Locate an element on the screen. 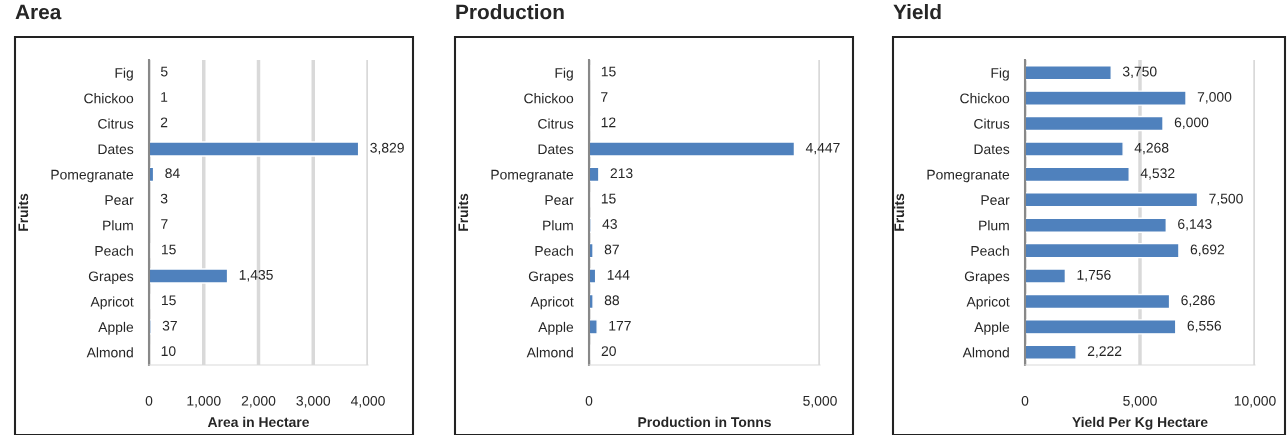 The height and width of the screenshot is (435, 1287). data-label: 20 is located at coordinates (608, 351).